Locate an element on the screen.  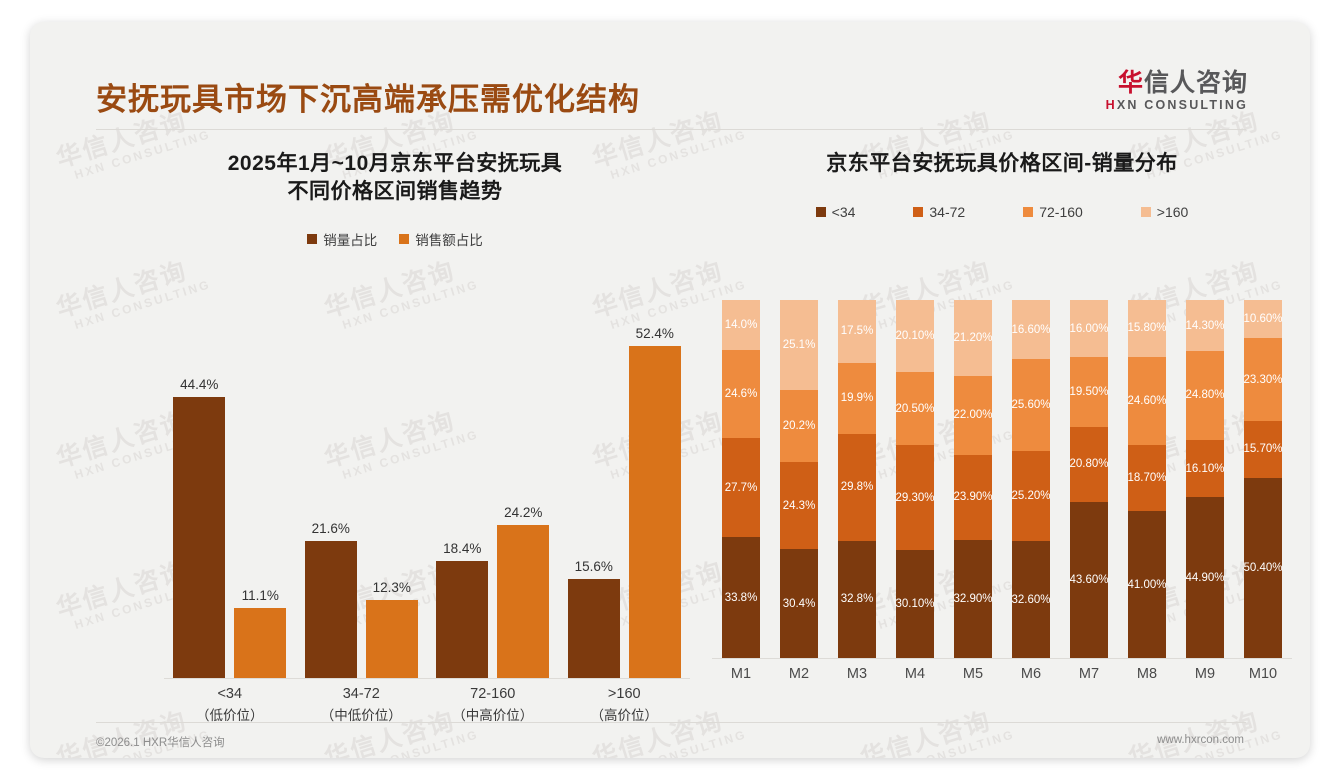
stacked-bar: 16.00% 19.50% 20.80% 43.60% is located at coordinates (1089, 479).